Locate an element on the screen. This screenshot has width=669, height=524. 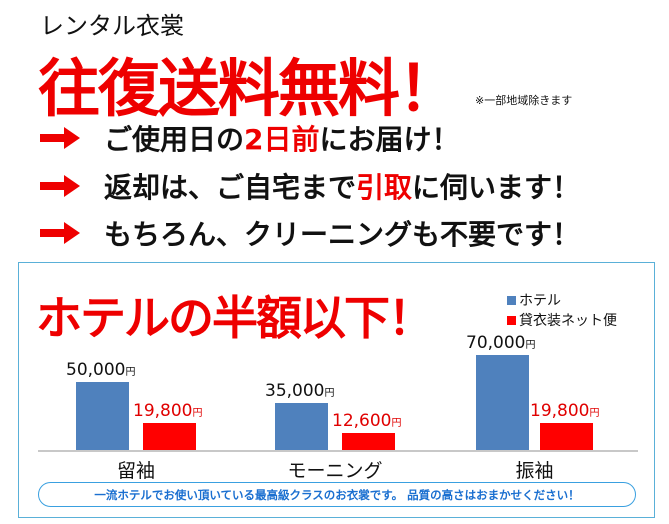
line-text: ご使用日の is located at coordinates (174, 139).